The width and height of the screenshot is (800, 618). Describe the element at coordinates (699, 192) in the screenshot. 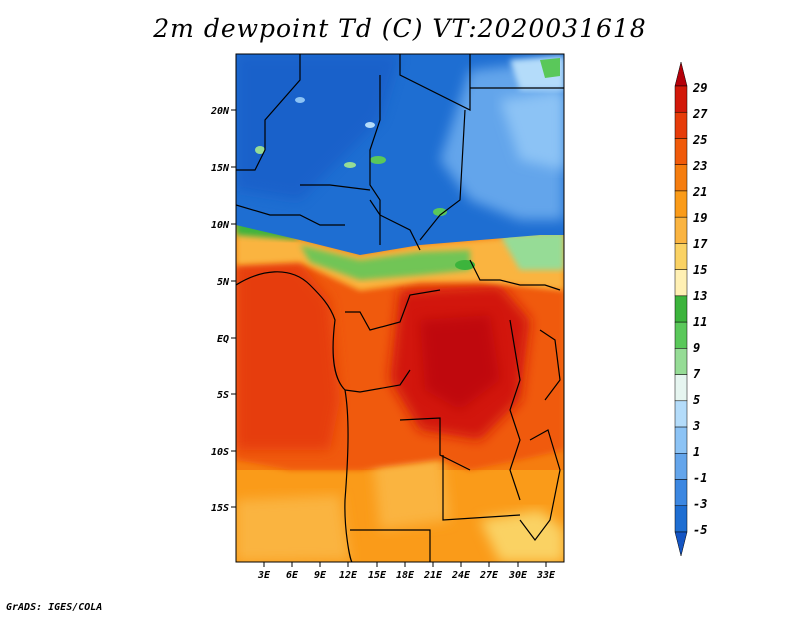

I see `colorbar-label: 21` at that location.